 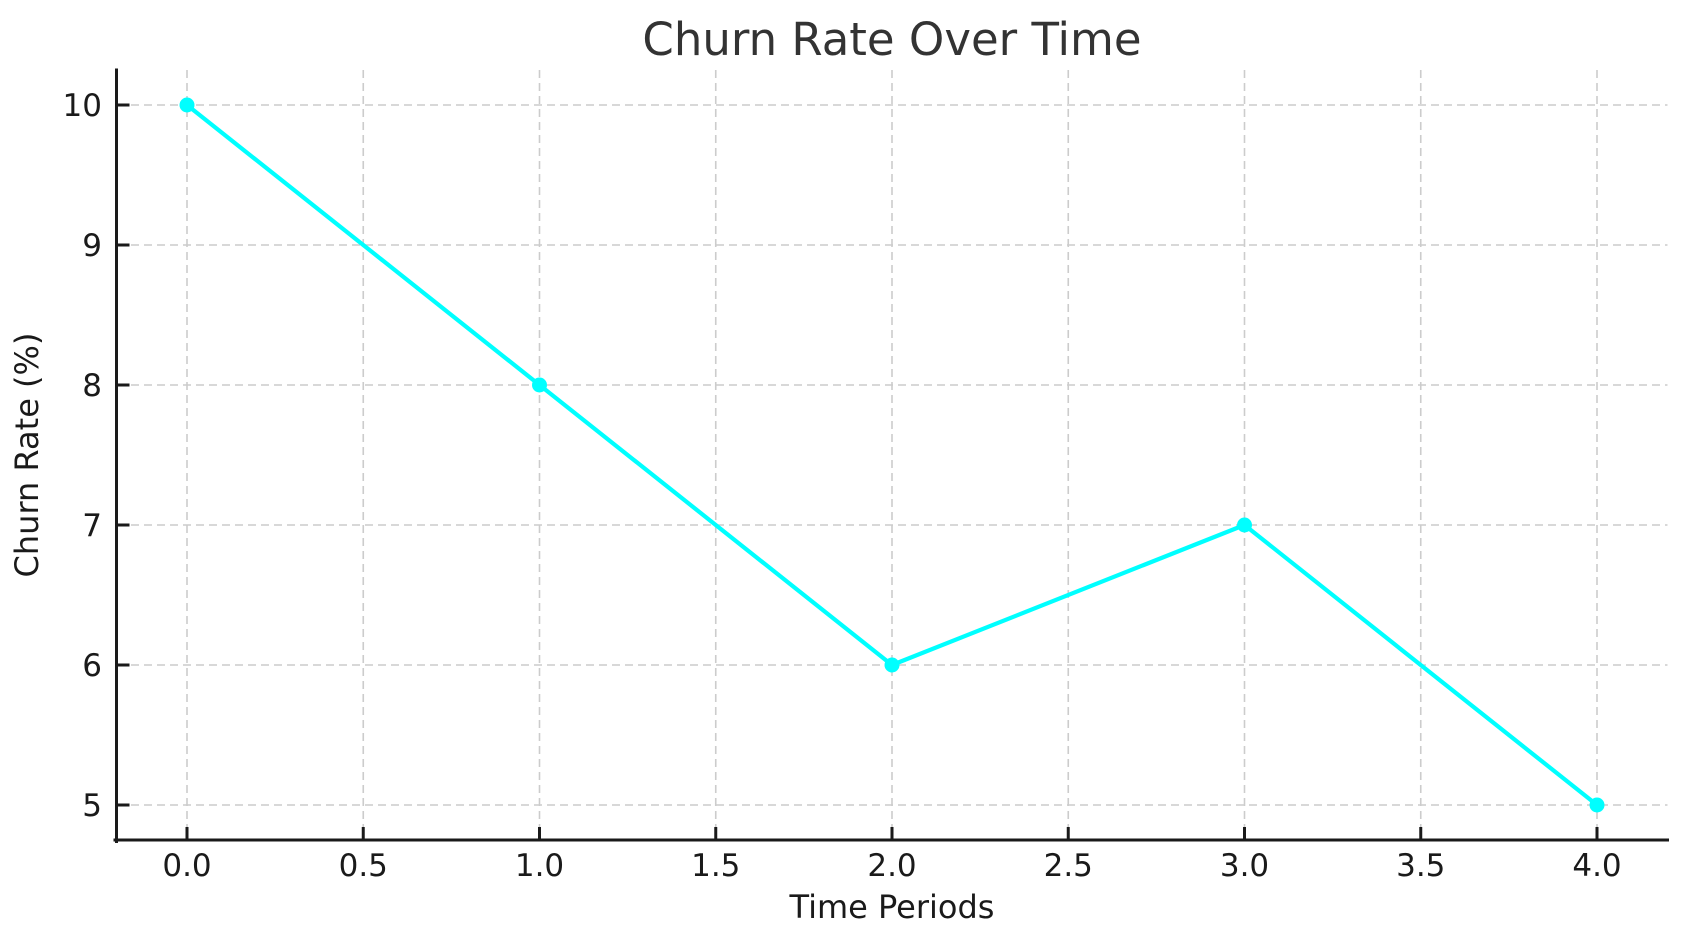 I want to click on y-tick-label: 5, so click(x=92, y=806).